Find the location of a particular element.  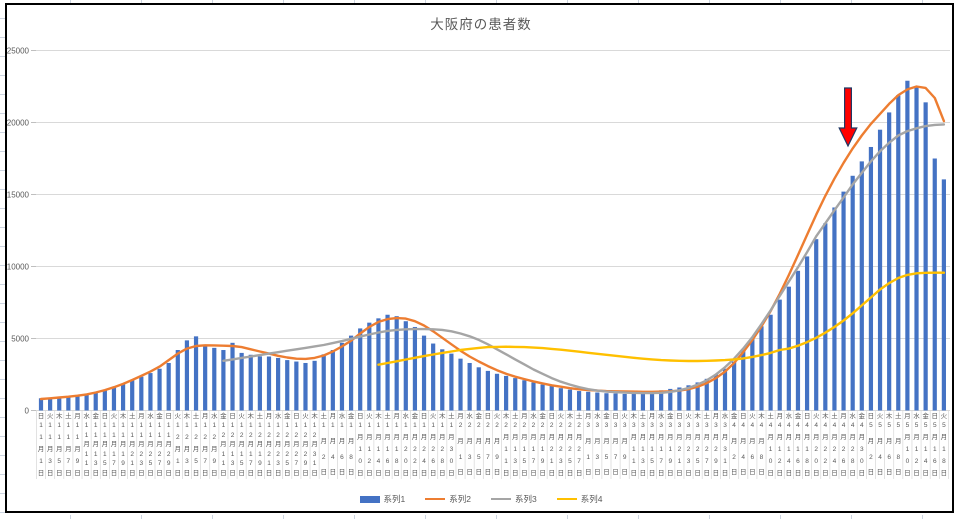

legend-item-series2: 系列2 is located at coordinates (448, 499).